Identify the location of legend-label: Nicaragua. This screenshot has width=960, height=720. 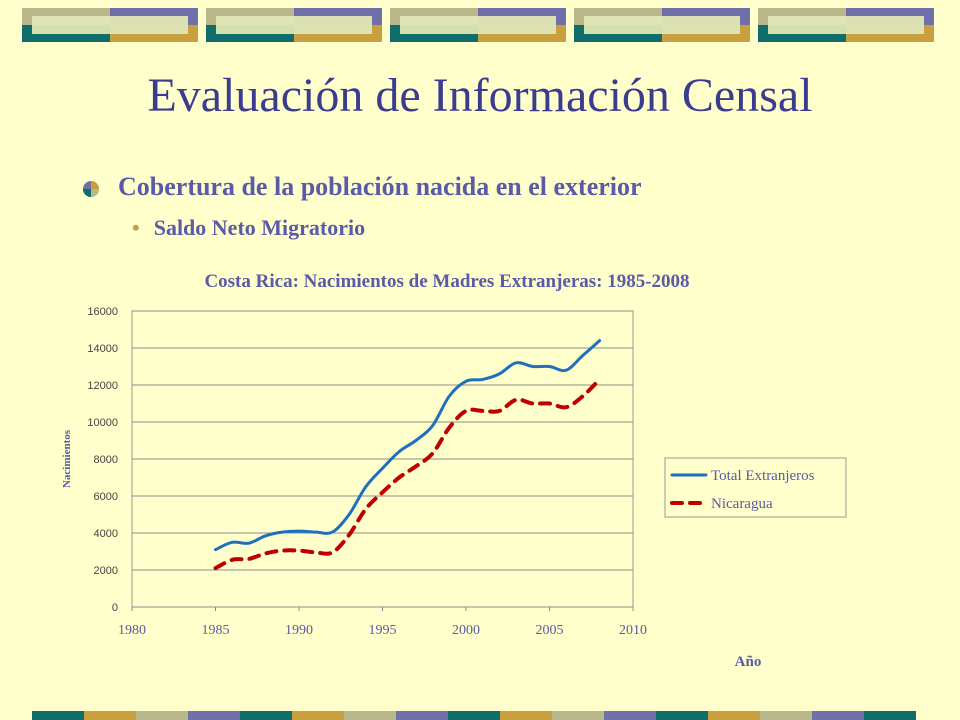
(742, 504).